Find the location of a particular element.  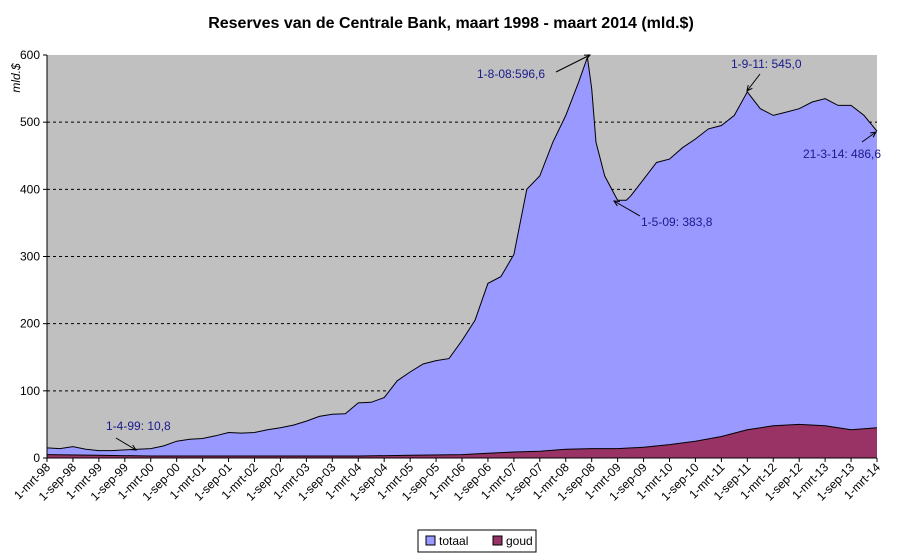

line-series-goud is located at coordinates (462, 440).